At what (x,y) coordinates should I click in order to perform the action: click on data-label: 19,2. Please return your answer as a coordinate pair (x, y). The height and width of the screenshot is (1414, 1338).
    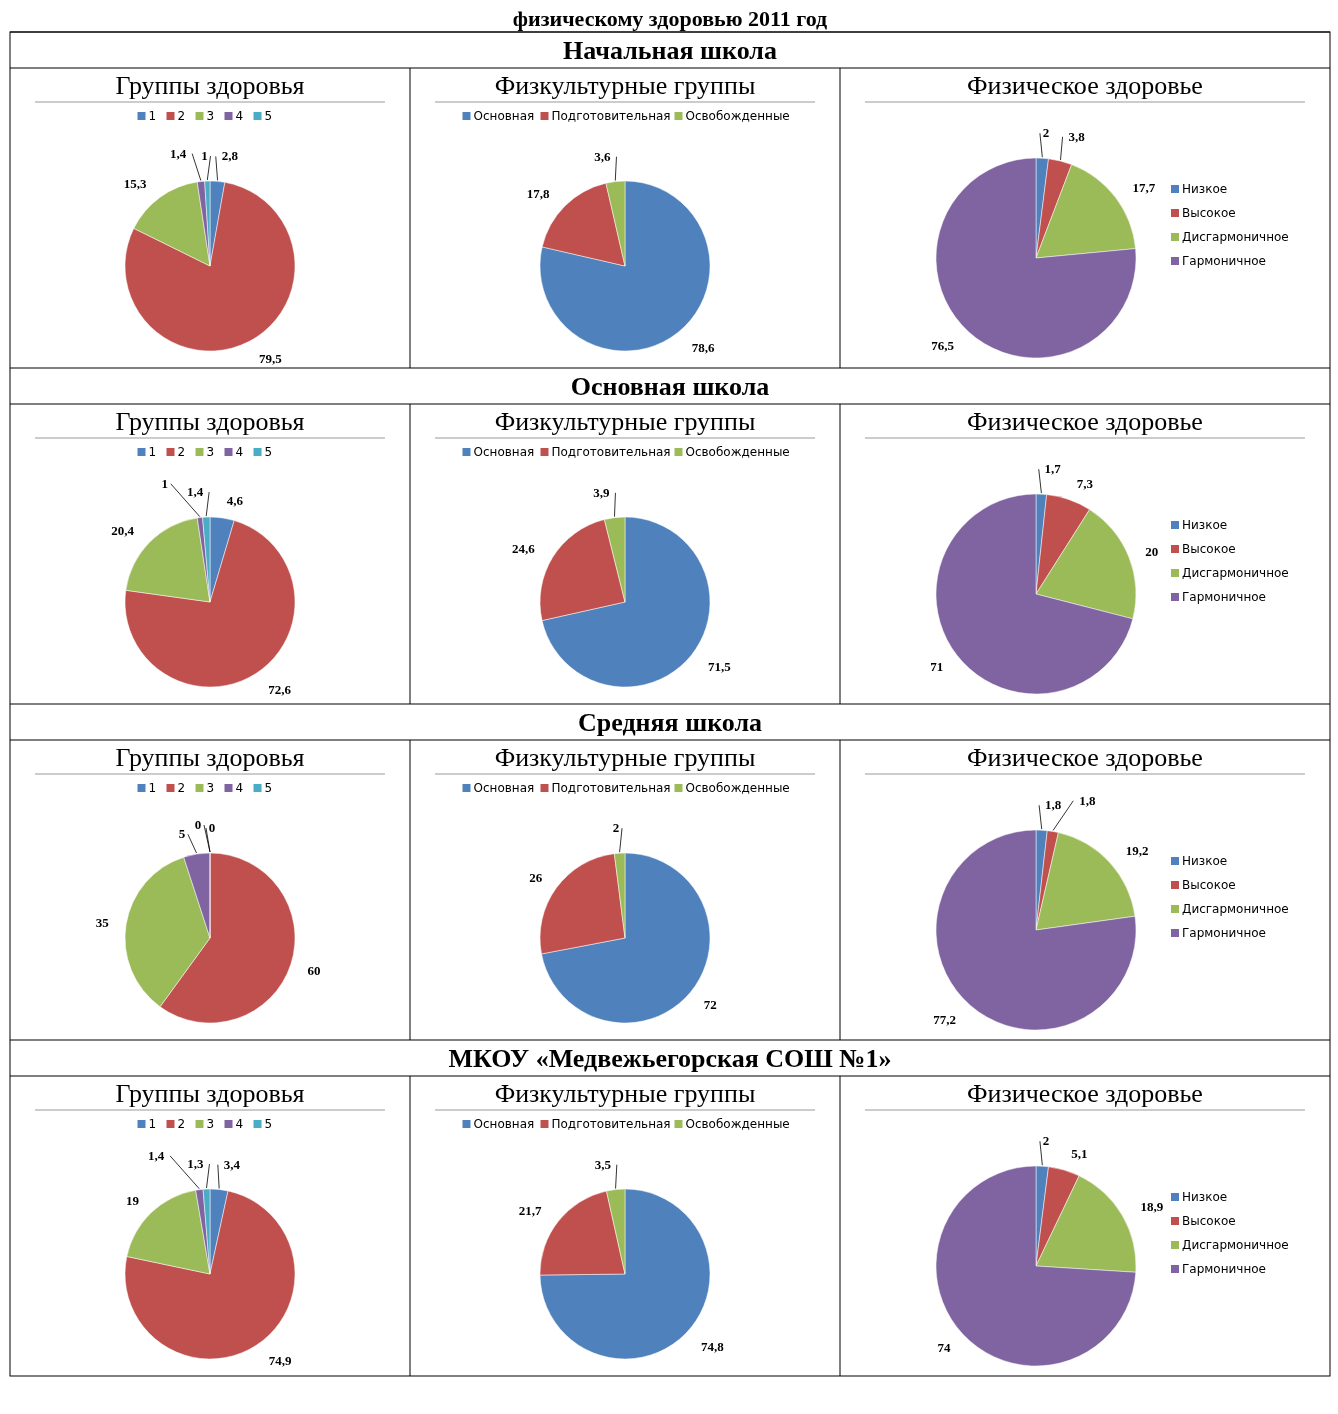
    Looking at the image, I should click on (1137, 851).